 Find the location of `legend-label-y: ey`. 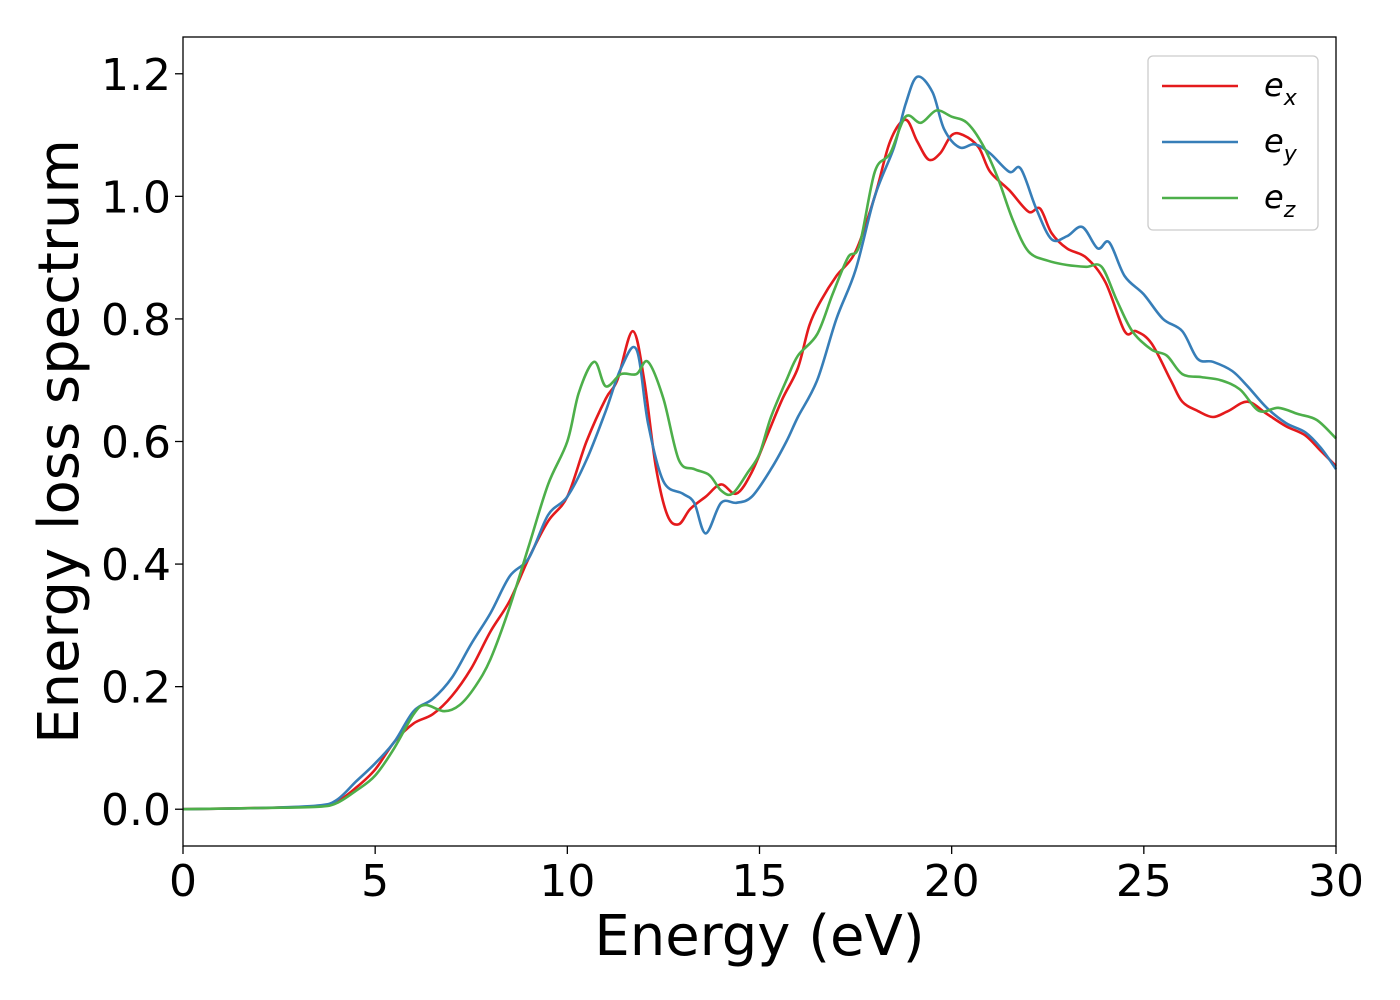

legend-label-y: ey is located at coordinates (1281, 144).